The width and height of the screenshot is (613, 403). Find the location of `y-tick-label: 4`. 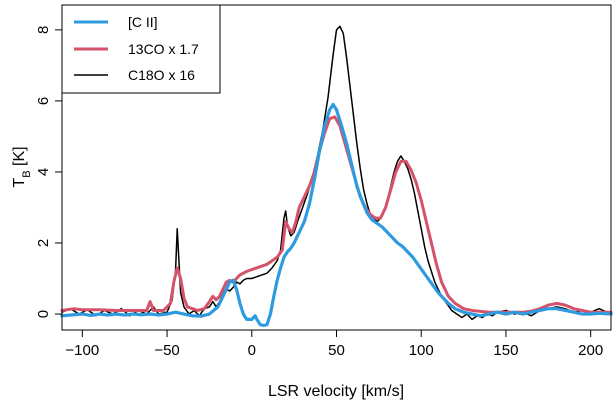

y-tick-label: 4 is located at coordinates (43, 172).